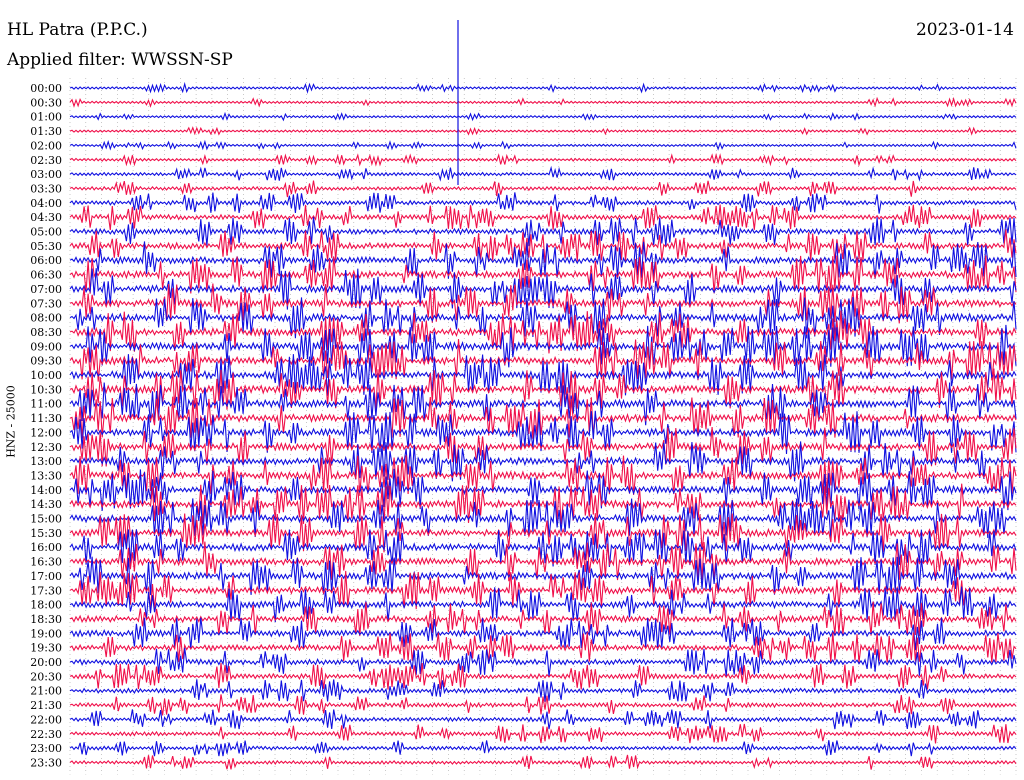 The height and width of the screenshot is (780, 1024). Describe the element at coordinates (46, 88) in the screenshot. I see `time-tick-label: 00:00` at that location.